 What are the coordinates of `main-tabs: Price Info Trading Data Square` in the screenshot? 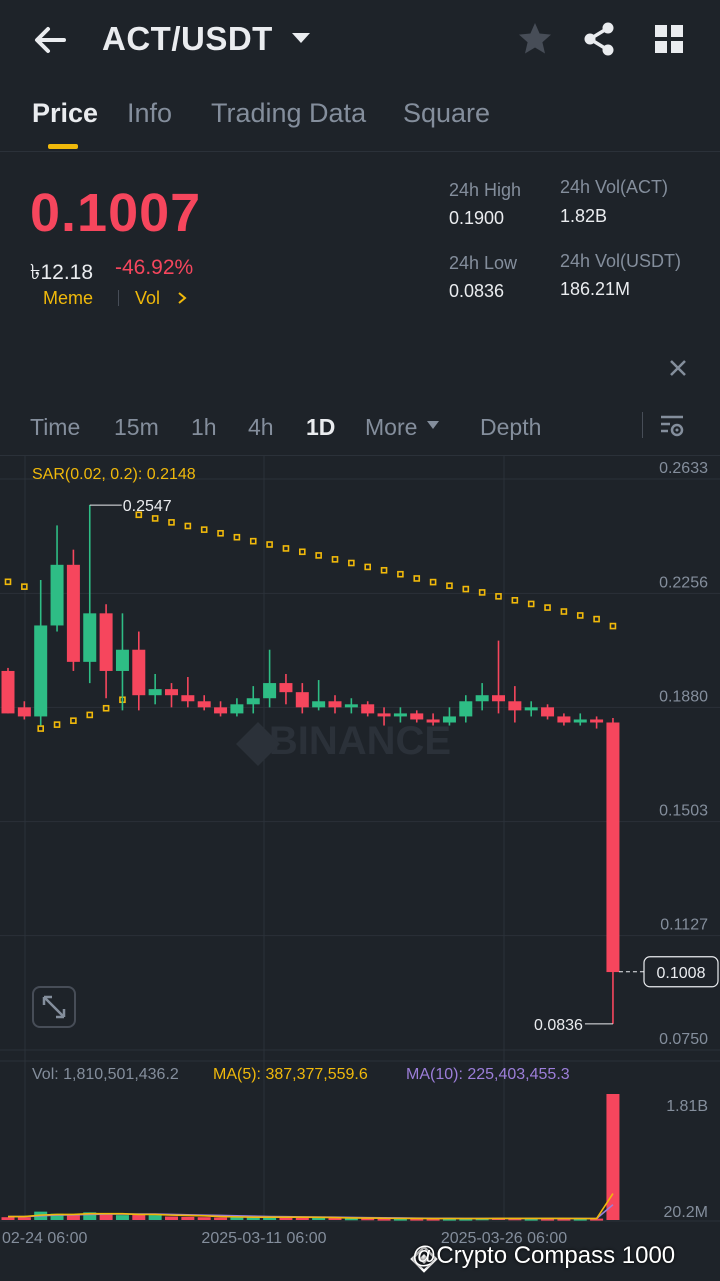 It's located at (360, 122).